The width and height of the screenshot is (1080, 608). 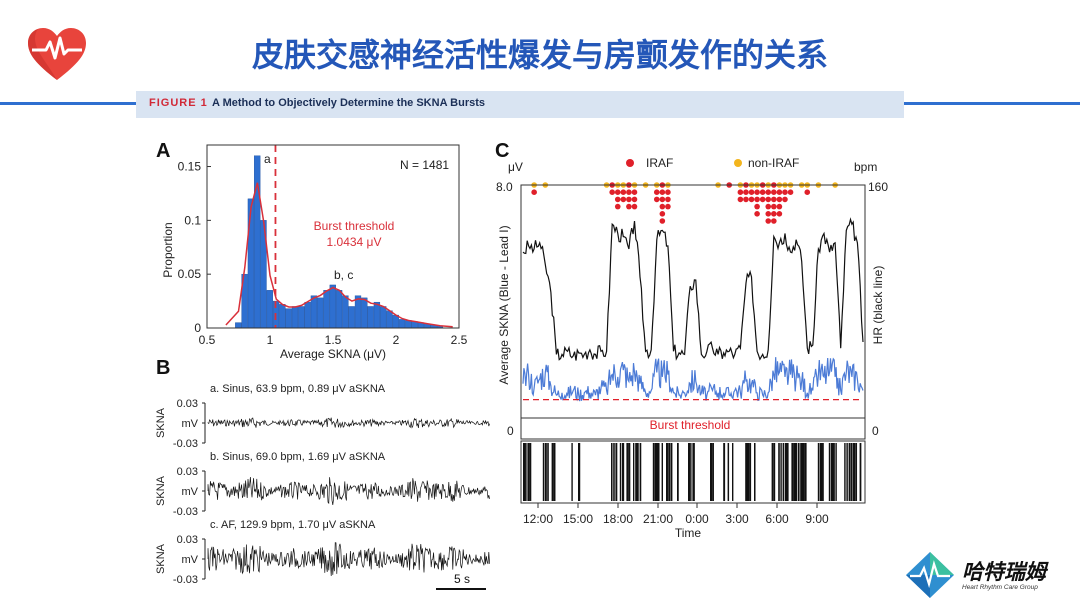 What do you see at coordinates (688, 533) in the screenshot?
I see `panel-c-xlabel: Time` at bounding box center [688, 533].